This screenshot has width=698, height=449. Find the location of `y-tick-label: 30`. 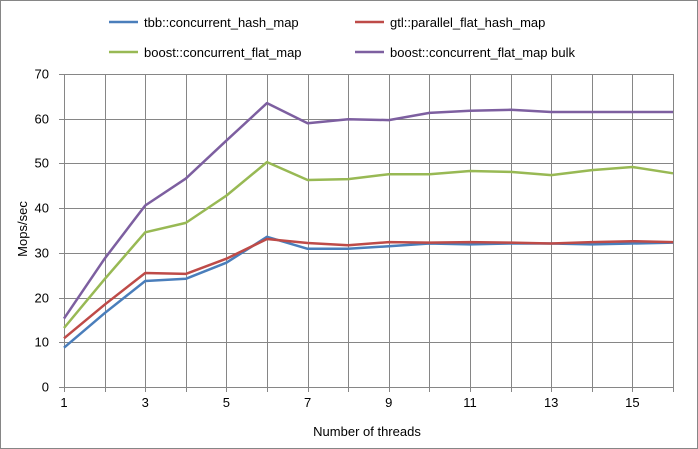

y-tick-label: 30 is located at coordinates (42, 253).